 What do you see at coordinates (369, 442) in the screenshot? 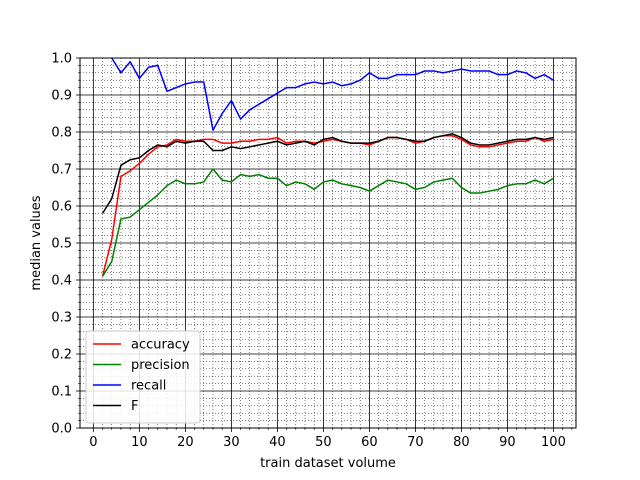
I see `x-tick-label: 60` at bounding box center [369, 442].